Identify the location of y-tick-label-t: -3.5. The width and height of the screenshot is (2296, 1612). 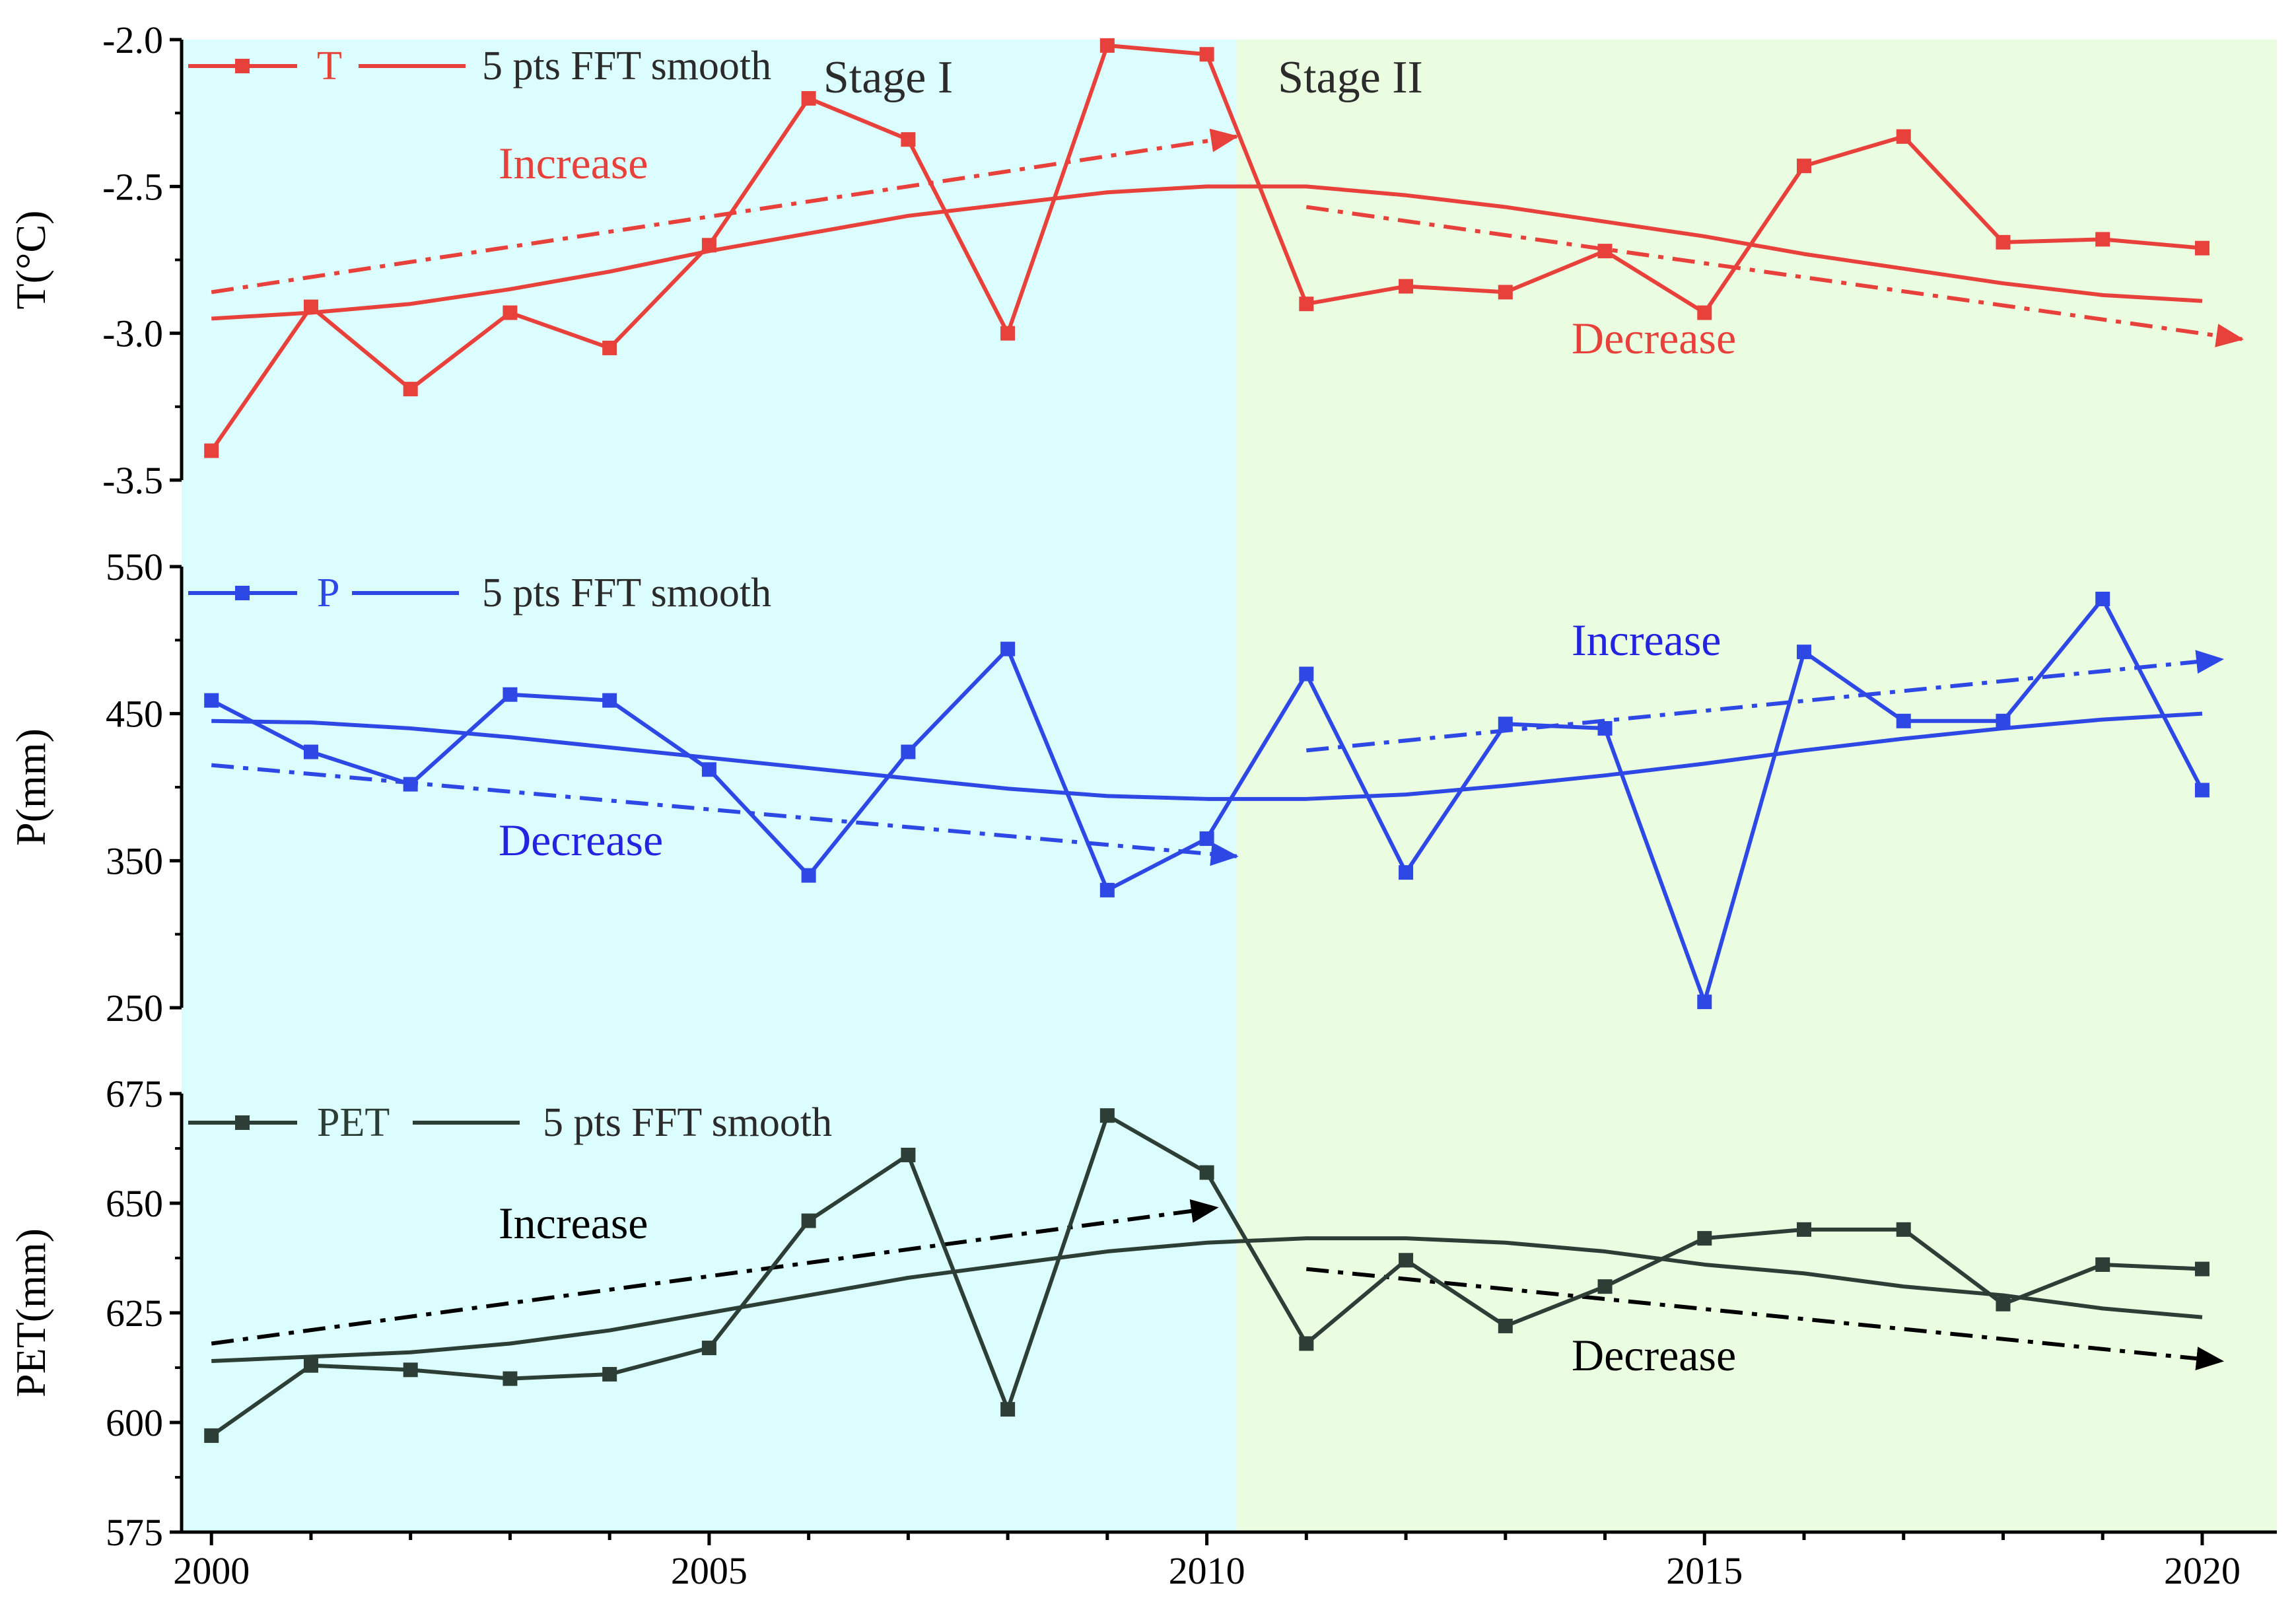
(132, 480).